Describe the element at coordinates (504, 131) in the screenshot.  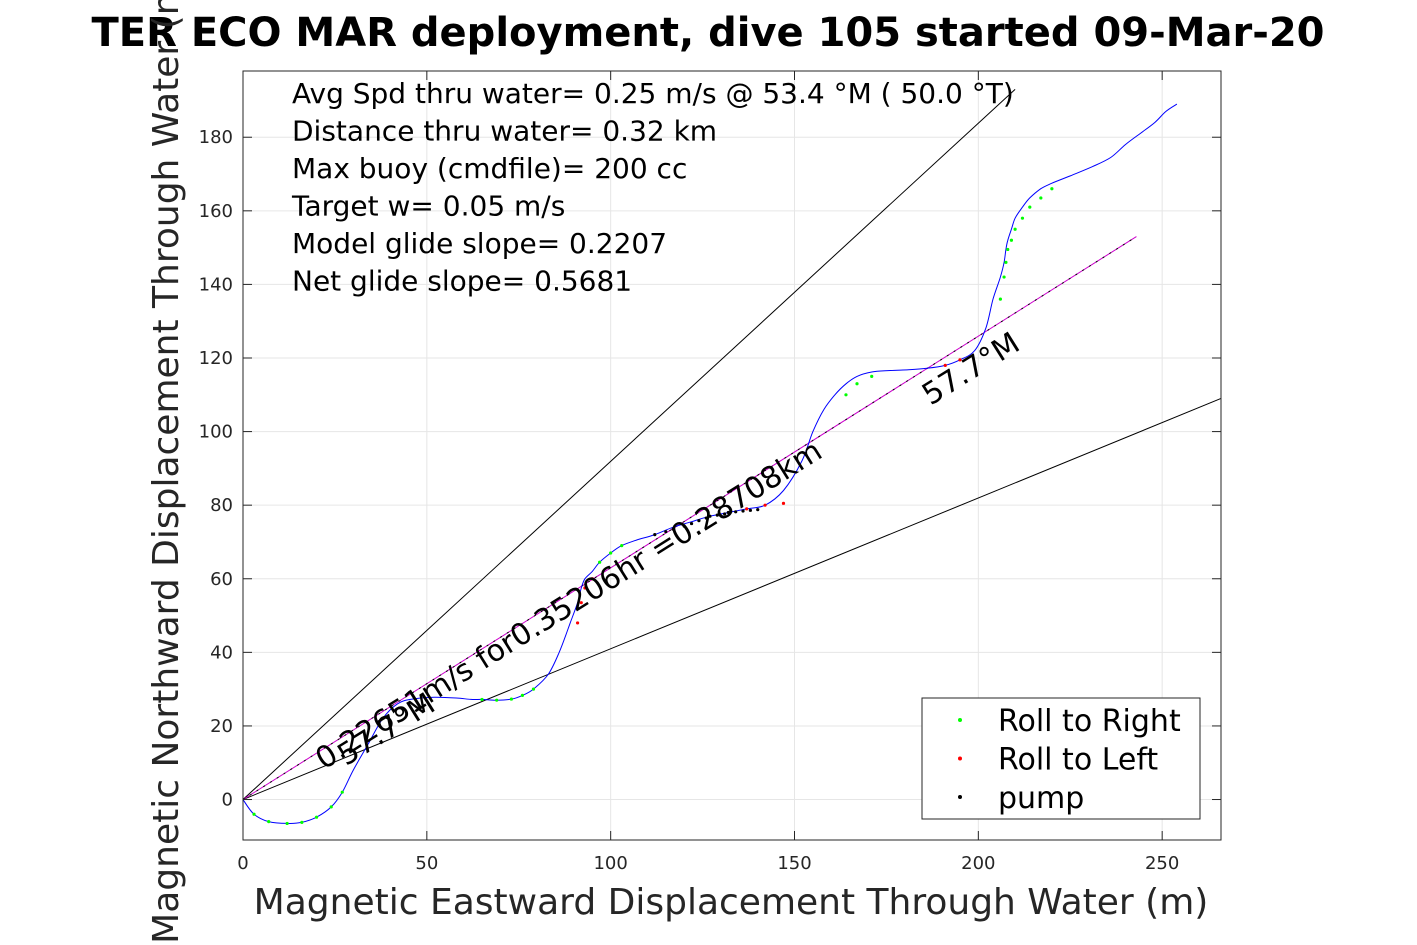
I see `info-line: Distance thru water= 0.32 km` at that location.